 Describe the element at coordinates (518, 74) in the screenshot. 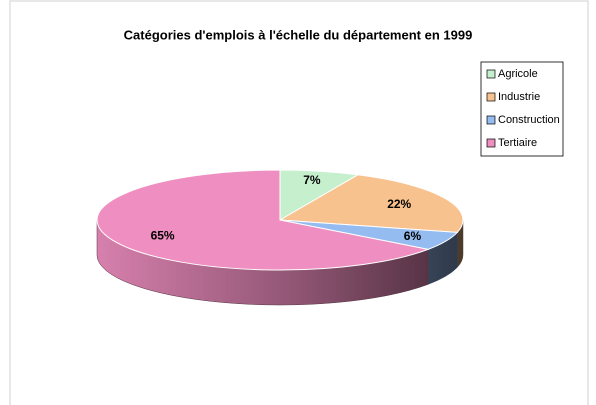

I see `legend-label: Agricole` at that location.